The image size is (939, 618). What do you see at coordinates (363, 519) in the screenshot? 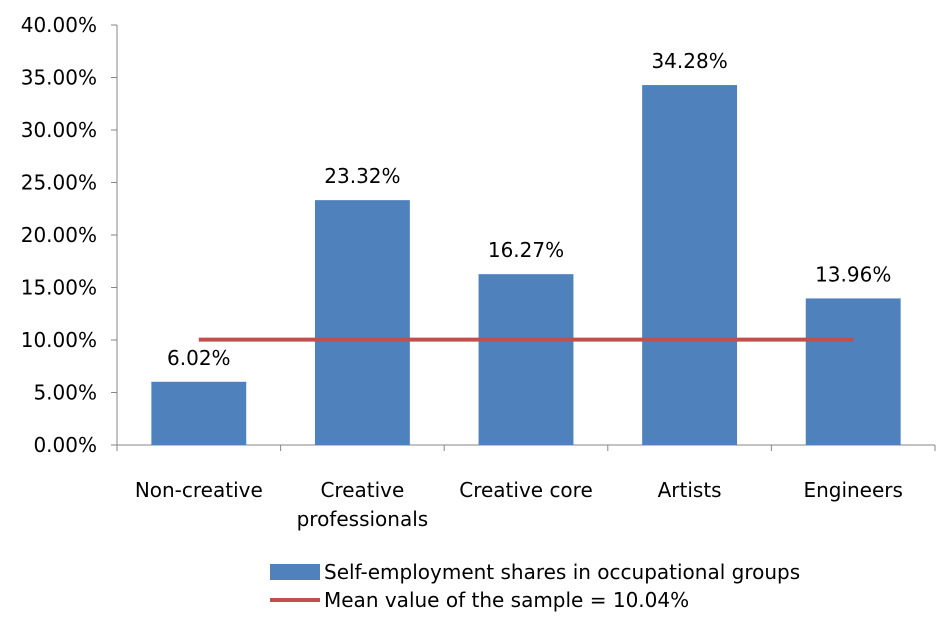
I see `x-tick-label: professionals` at bounding box center [363, 519].